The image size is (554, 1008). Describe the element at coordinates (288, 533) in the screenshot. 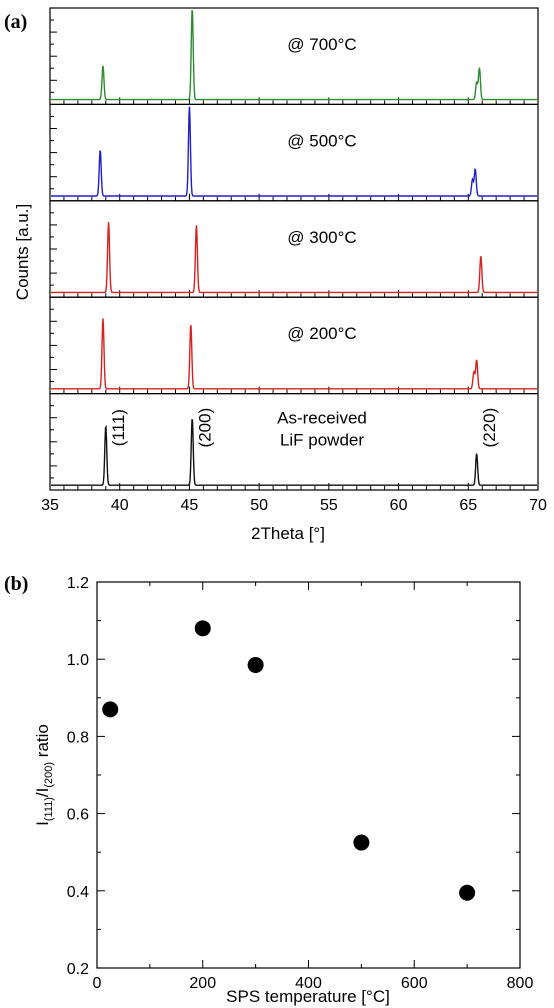

I see `xrd-x-axis-label: 2Theta [°]` at that location.